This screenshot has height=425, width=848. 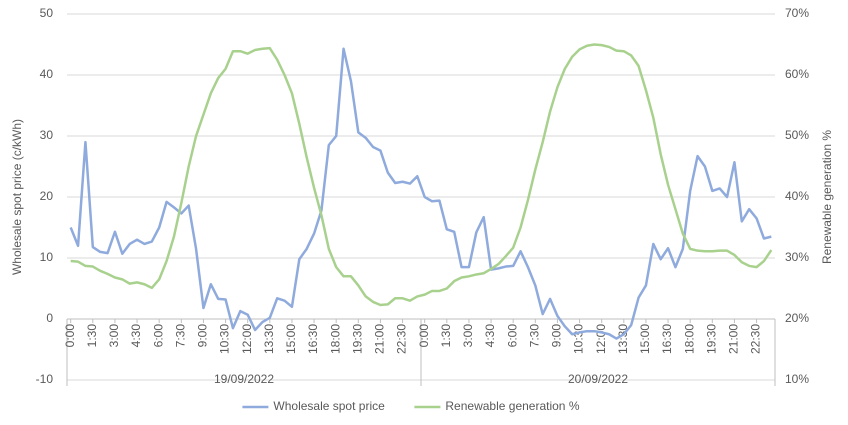 I want to click on x-tick-label: 13:30, so click(x=269, y=339).